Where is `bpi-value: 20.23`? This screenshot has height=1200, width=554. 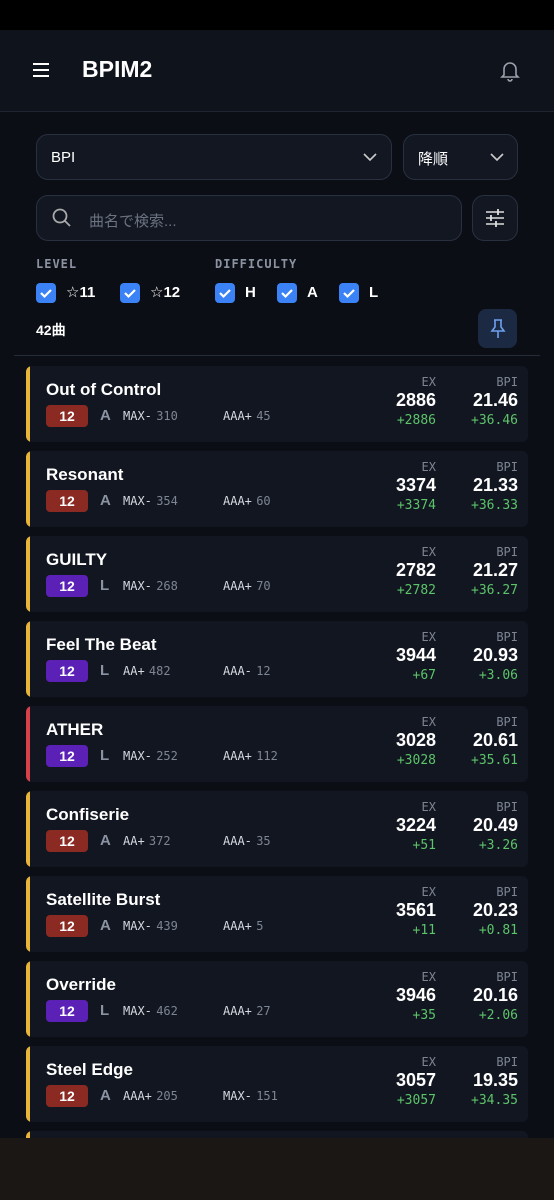
bpi-value: 20.23 is located at coordinates (495, 910).